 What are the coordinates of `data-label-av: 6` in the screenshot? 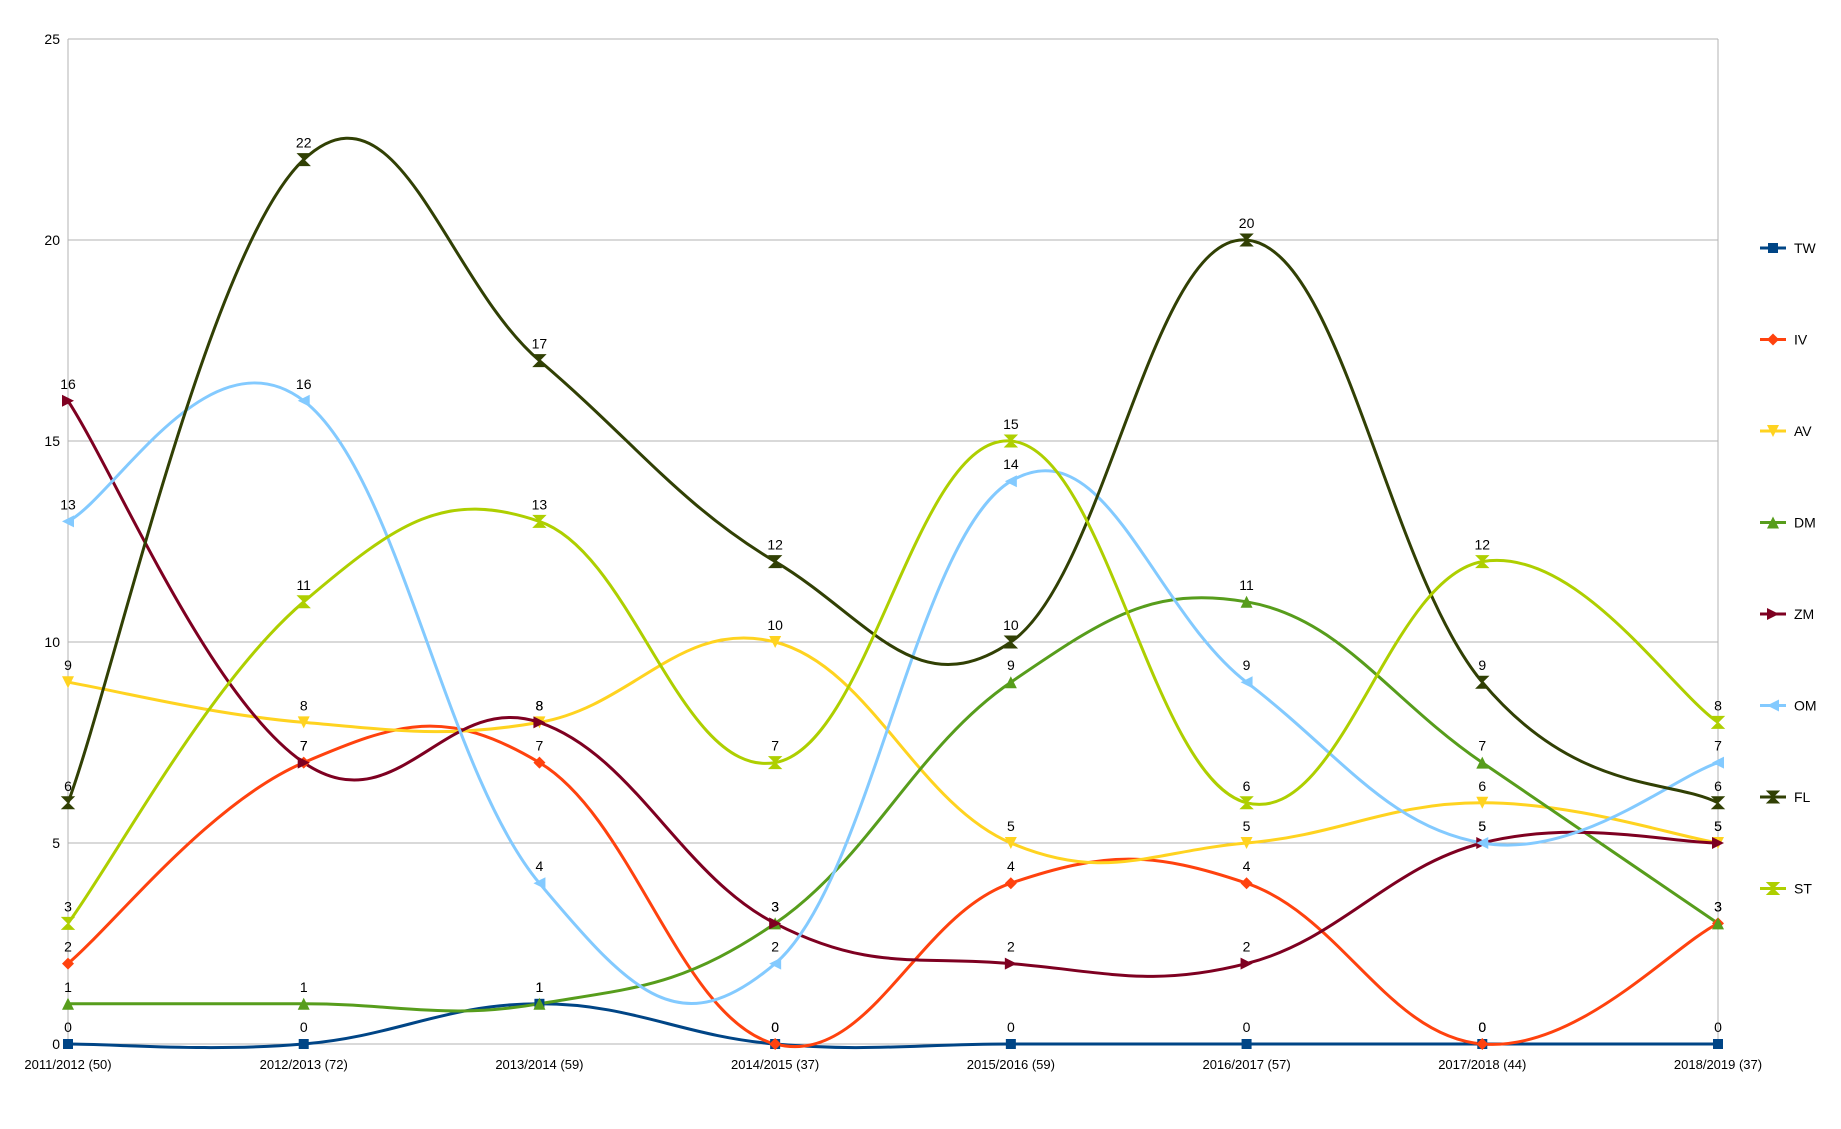 It's located at (1482, 786).